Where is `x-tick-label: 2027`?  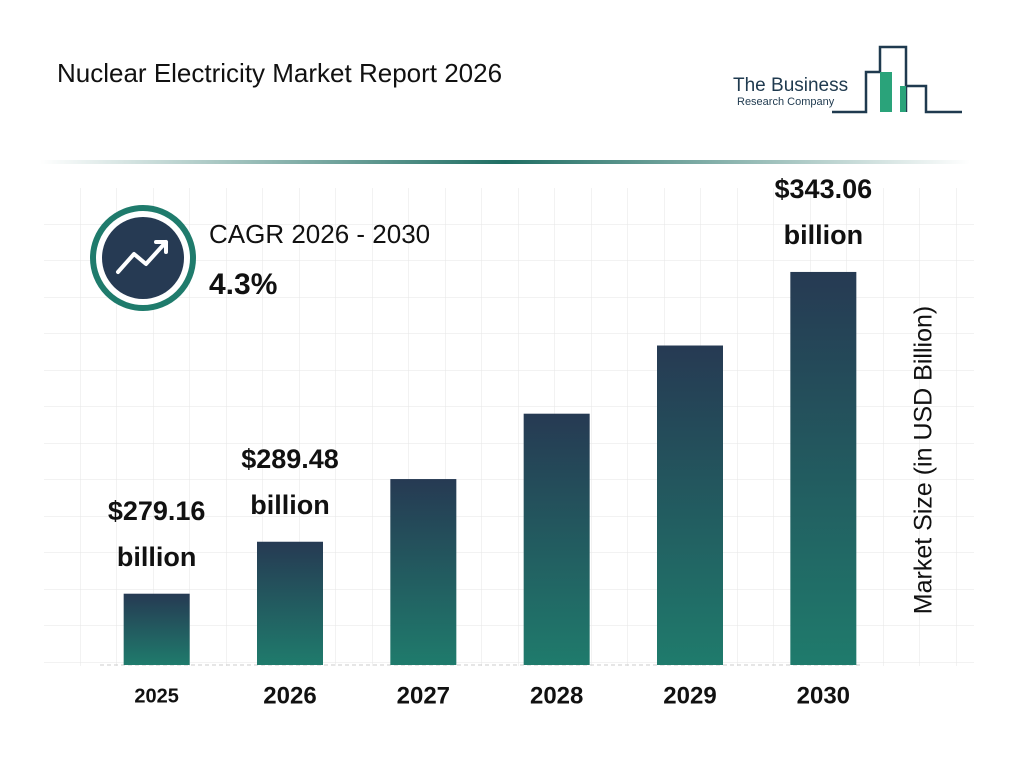 x-tick-label: 2027 is located at coordinates (423, 695).